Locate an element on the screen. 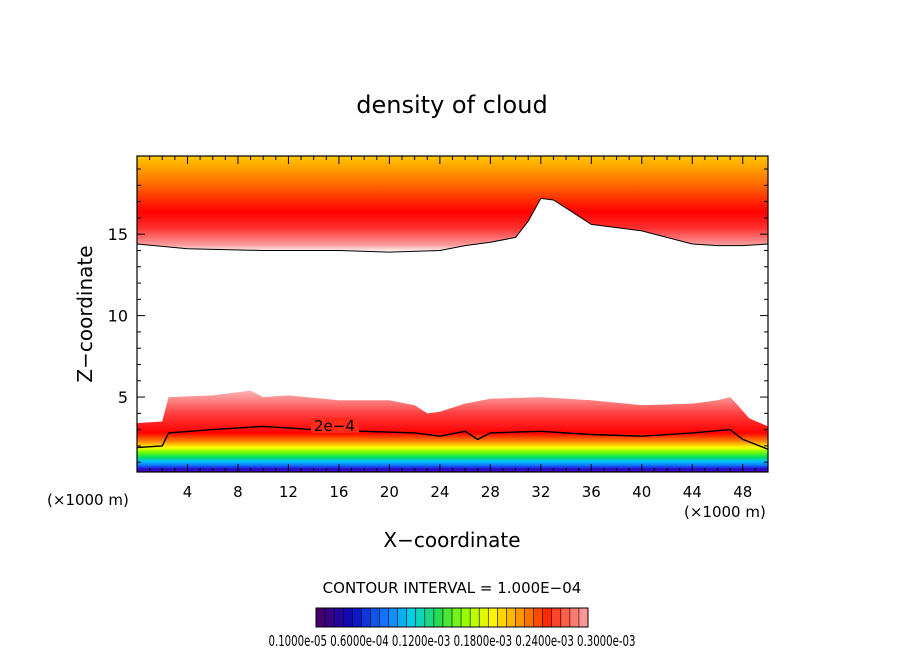 Image resolution: width=904 pixels, height=654 pixels. x-tick-label: 12 is located at coordinates (288, 492).